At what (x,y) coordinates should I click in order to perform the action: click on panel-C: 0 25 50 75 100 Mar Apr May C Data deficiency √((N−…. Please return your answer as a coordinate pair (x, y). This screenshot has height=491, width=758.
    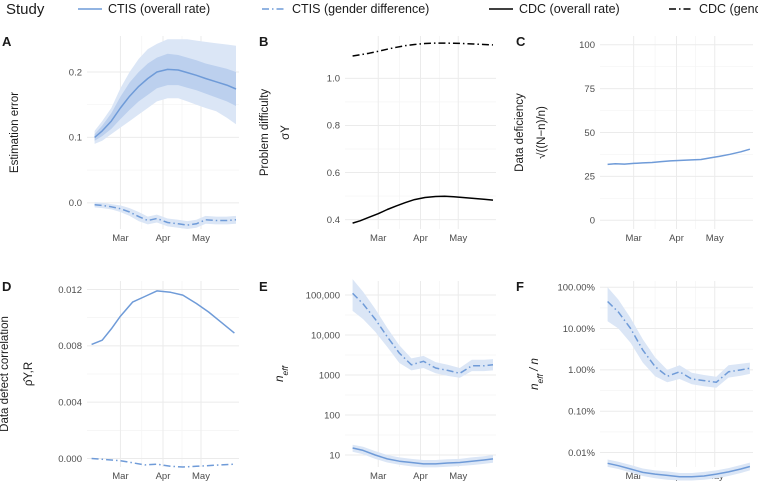
    Looking at the image, I should click on (633, 139).